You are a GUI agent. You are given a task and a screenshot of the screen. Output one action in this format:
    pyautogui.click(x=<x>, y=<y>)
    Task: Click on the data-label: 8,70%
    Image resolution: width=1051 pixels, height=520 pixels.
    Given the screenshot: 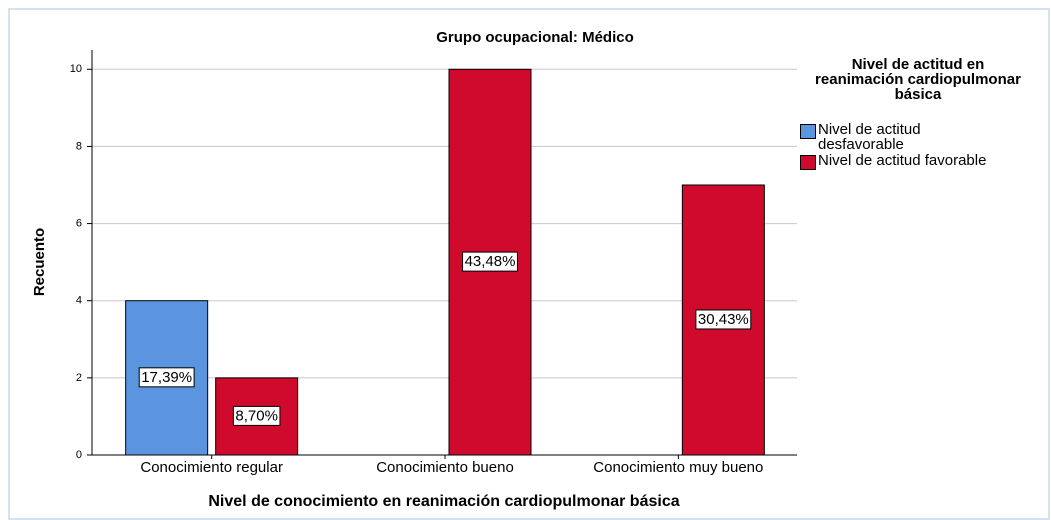 What is the action you would take?
    pyautogui.click(x=256, y=415)
    